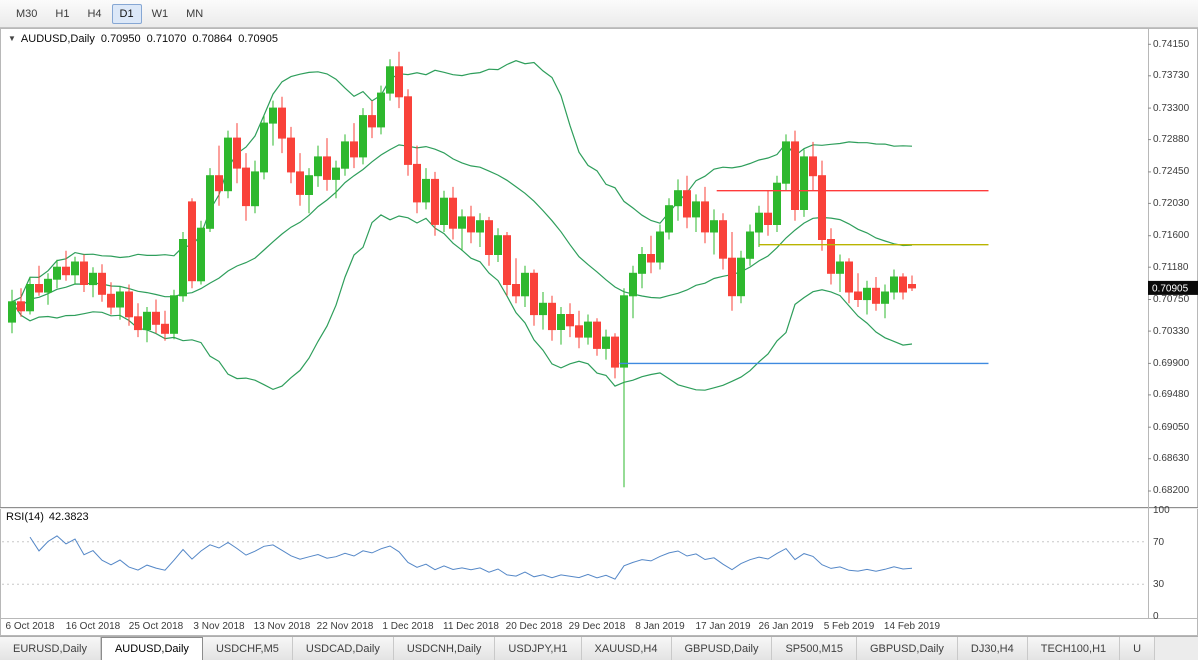 This screenshot has width=1198, height=660. I want to click on chart-tab-usdcad-daily: USDCAD,Daily, so click(343, 648).